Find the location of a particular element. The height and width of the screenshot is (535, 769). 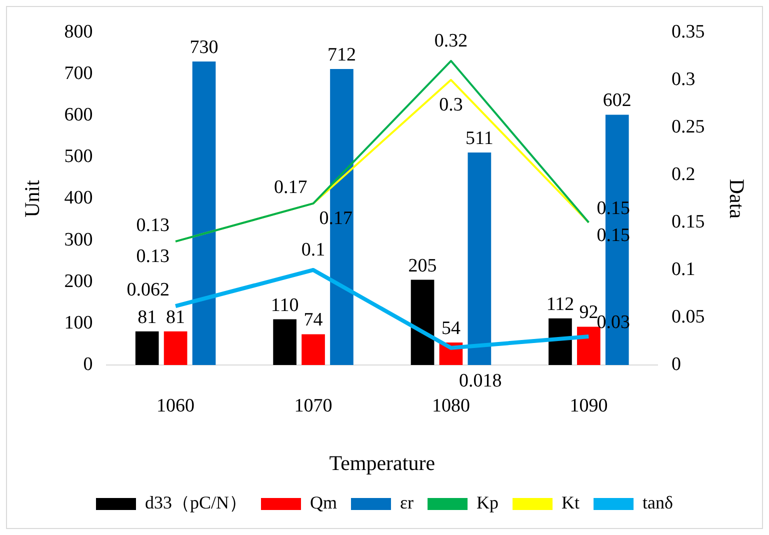

data-label: 0.018 is located at coordinates (480, 381).